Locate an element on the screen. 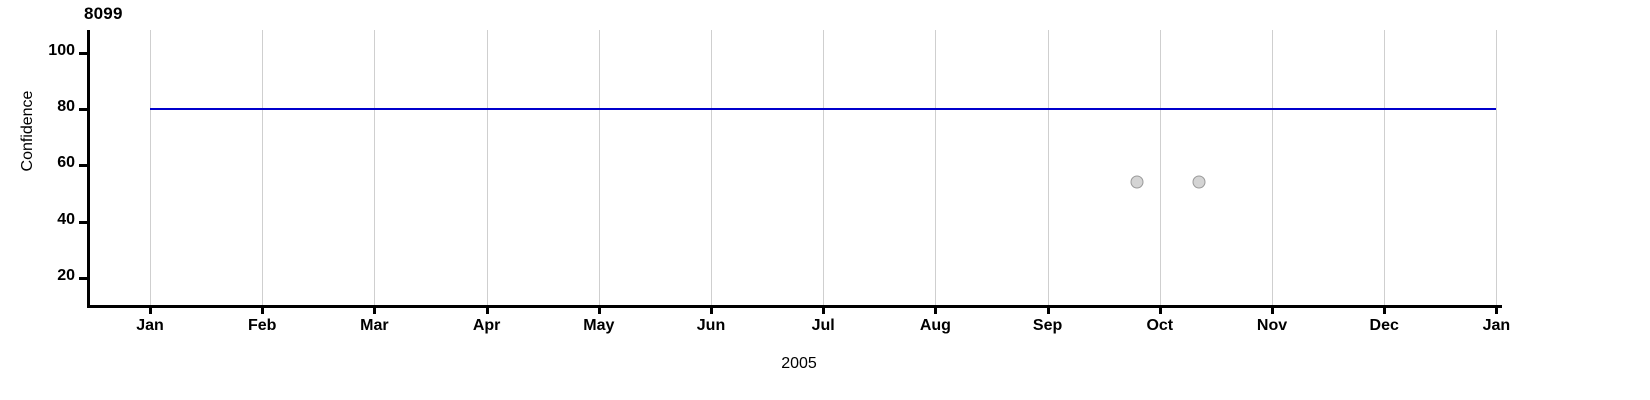 The height and width of the screenshot is (400, 1650). x-axis-title: 2005 is located at coordinates (799, 363).